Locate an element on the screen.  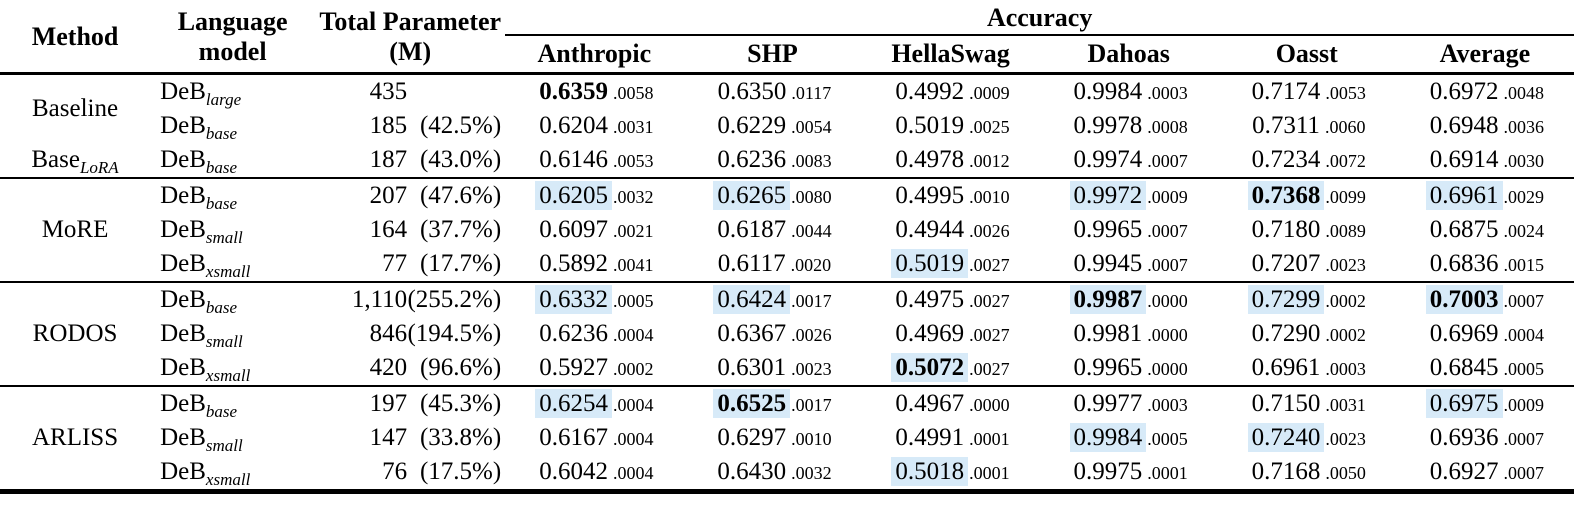
accuracy-cell: 0.4944.0026 is located at coordinates (951, 230).